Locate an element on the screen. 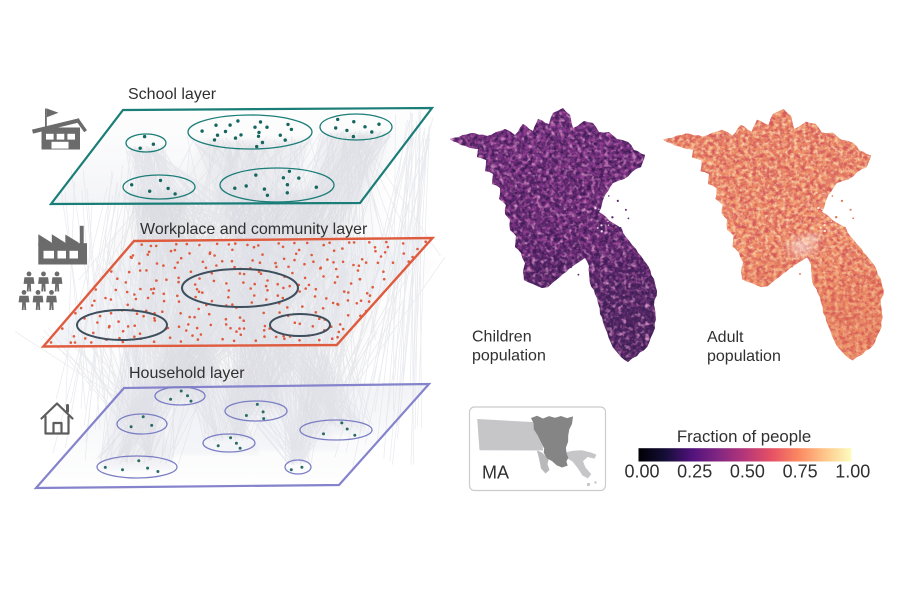  svg-text: 0.75 is located at coordinates (800, 472).